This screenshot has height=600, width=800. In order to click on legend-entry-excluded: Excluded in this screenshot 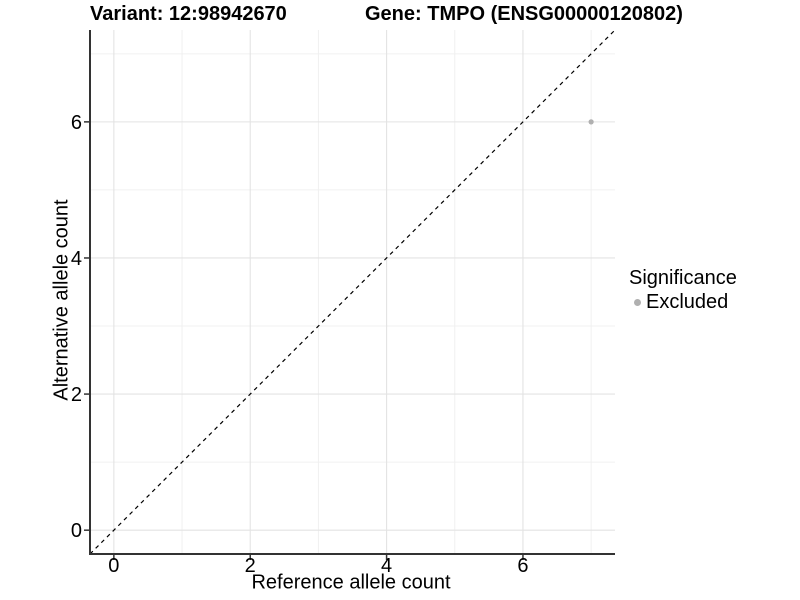, I will do `click(685, 302)`.